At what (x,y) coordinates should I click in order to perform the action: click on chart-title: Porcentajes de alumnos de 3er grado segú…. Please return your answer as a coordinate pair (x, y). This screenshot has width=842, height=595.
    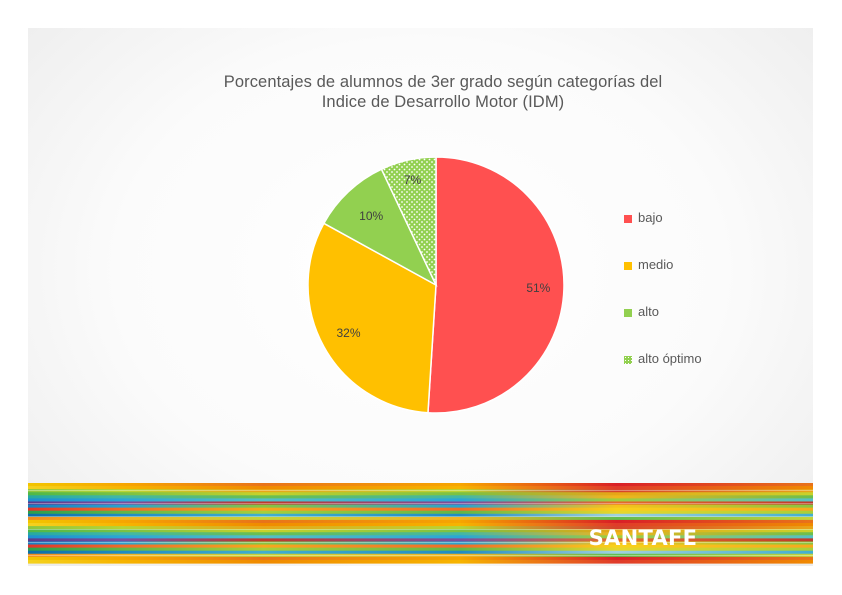
    Looking at the image, I should click on (420, 92).